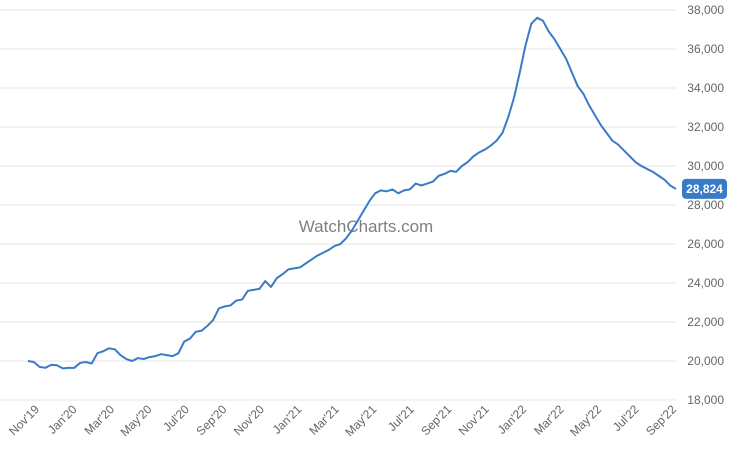  I want to click on watermark-text: WatchCharts.com, so click(366, 226).